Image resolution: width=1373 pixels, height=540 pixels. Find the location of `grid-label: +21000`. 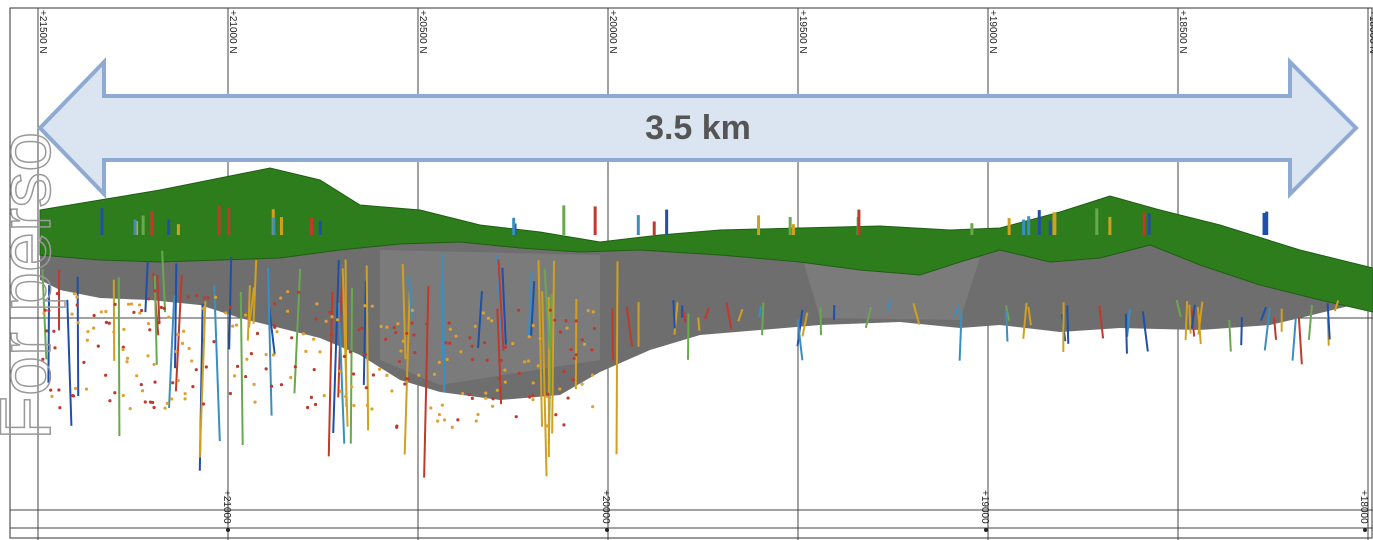

grid-label: +21000 is located at coordinates (226, 507).